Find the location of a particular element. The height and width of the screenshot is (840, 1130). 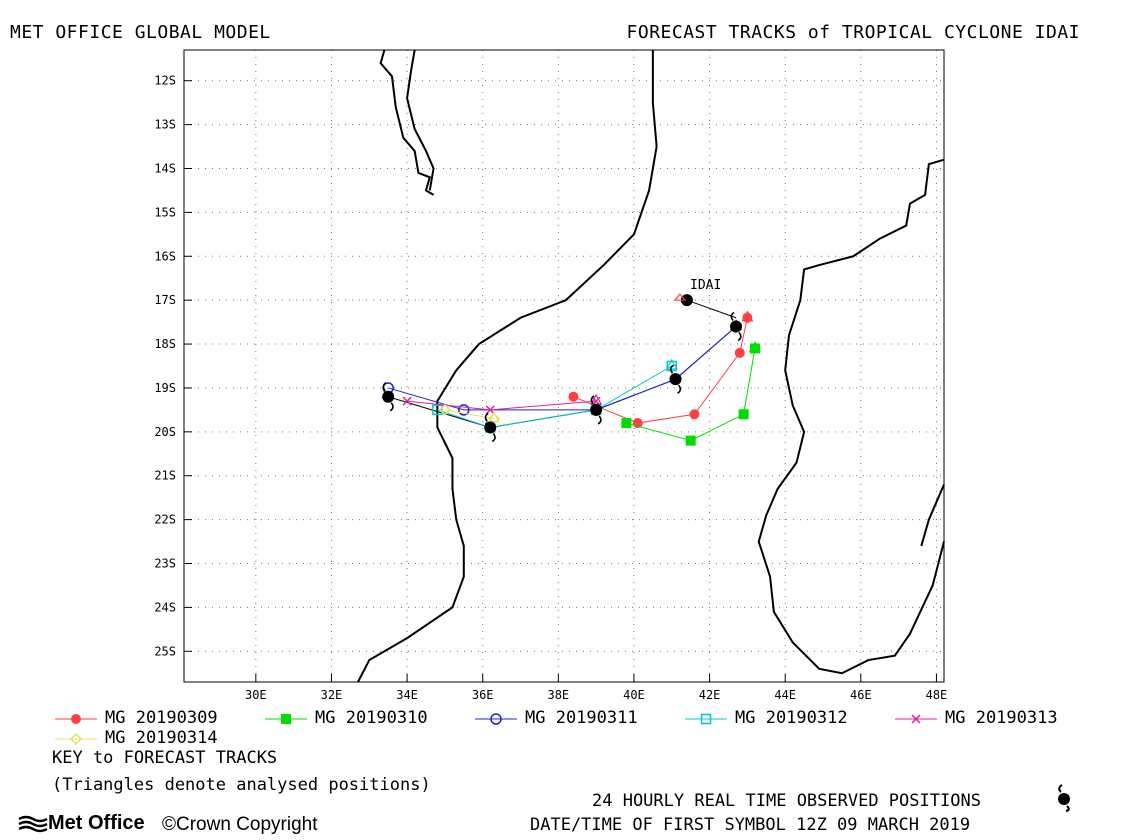

met-office-logo: Met Office is located at coordinates (81, 823).